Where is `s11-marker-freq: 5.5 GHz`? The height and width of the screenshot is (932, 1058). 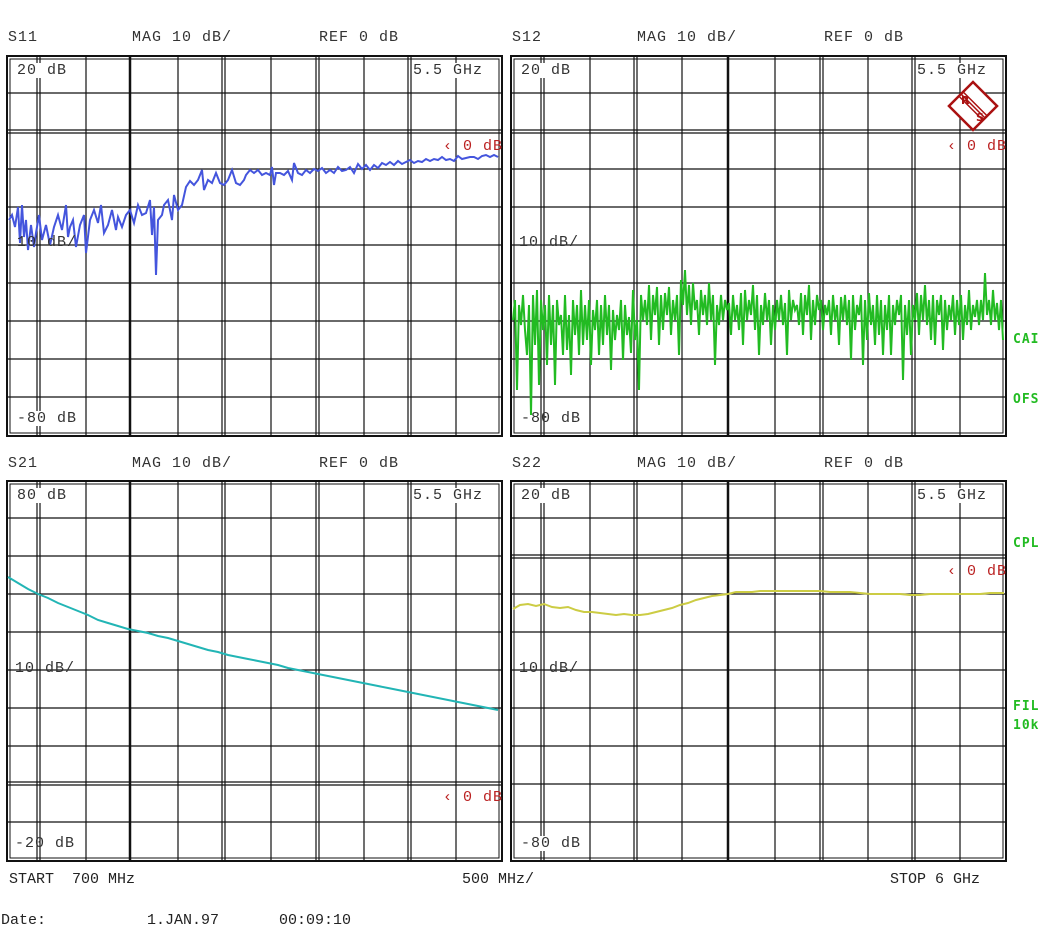
s11-marker-freq: 5.5 GHz is located at coordinates (448, 70).